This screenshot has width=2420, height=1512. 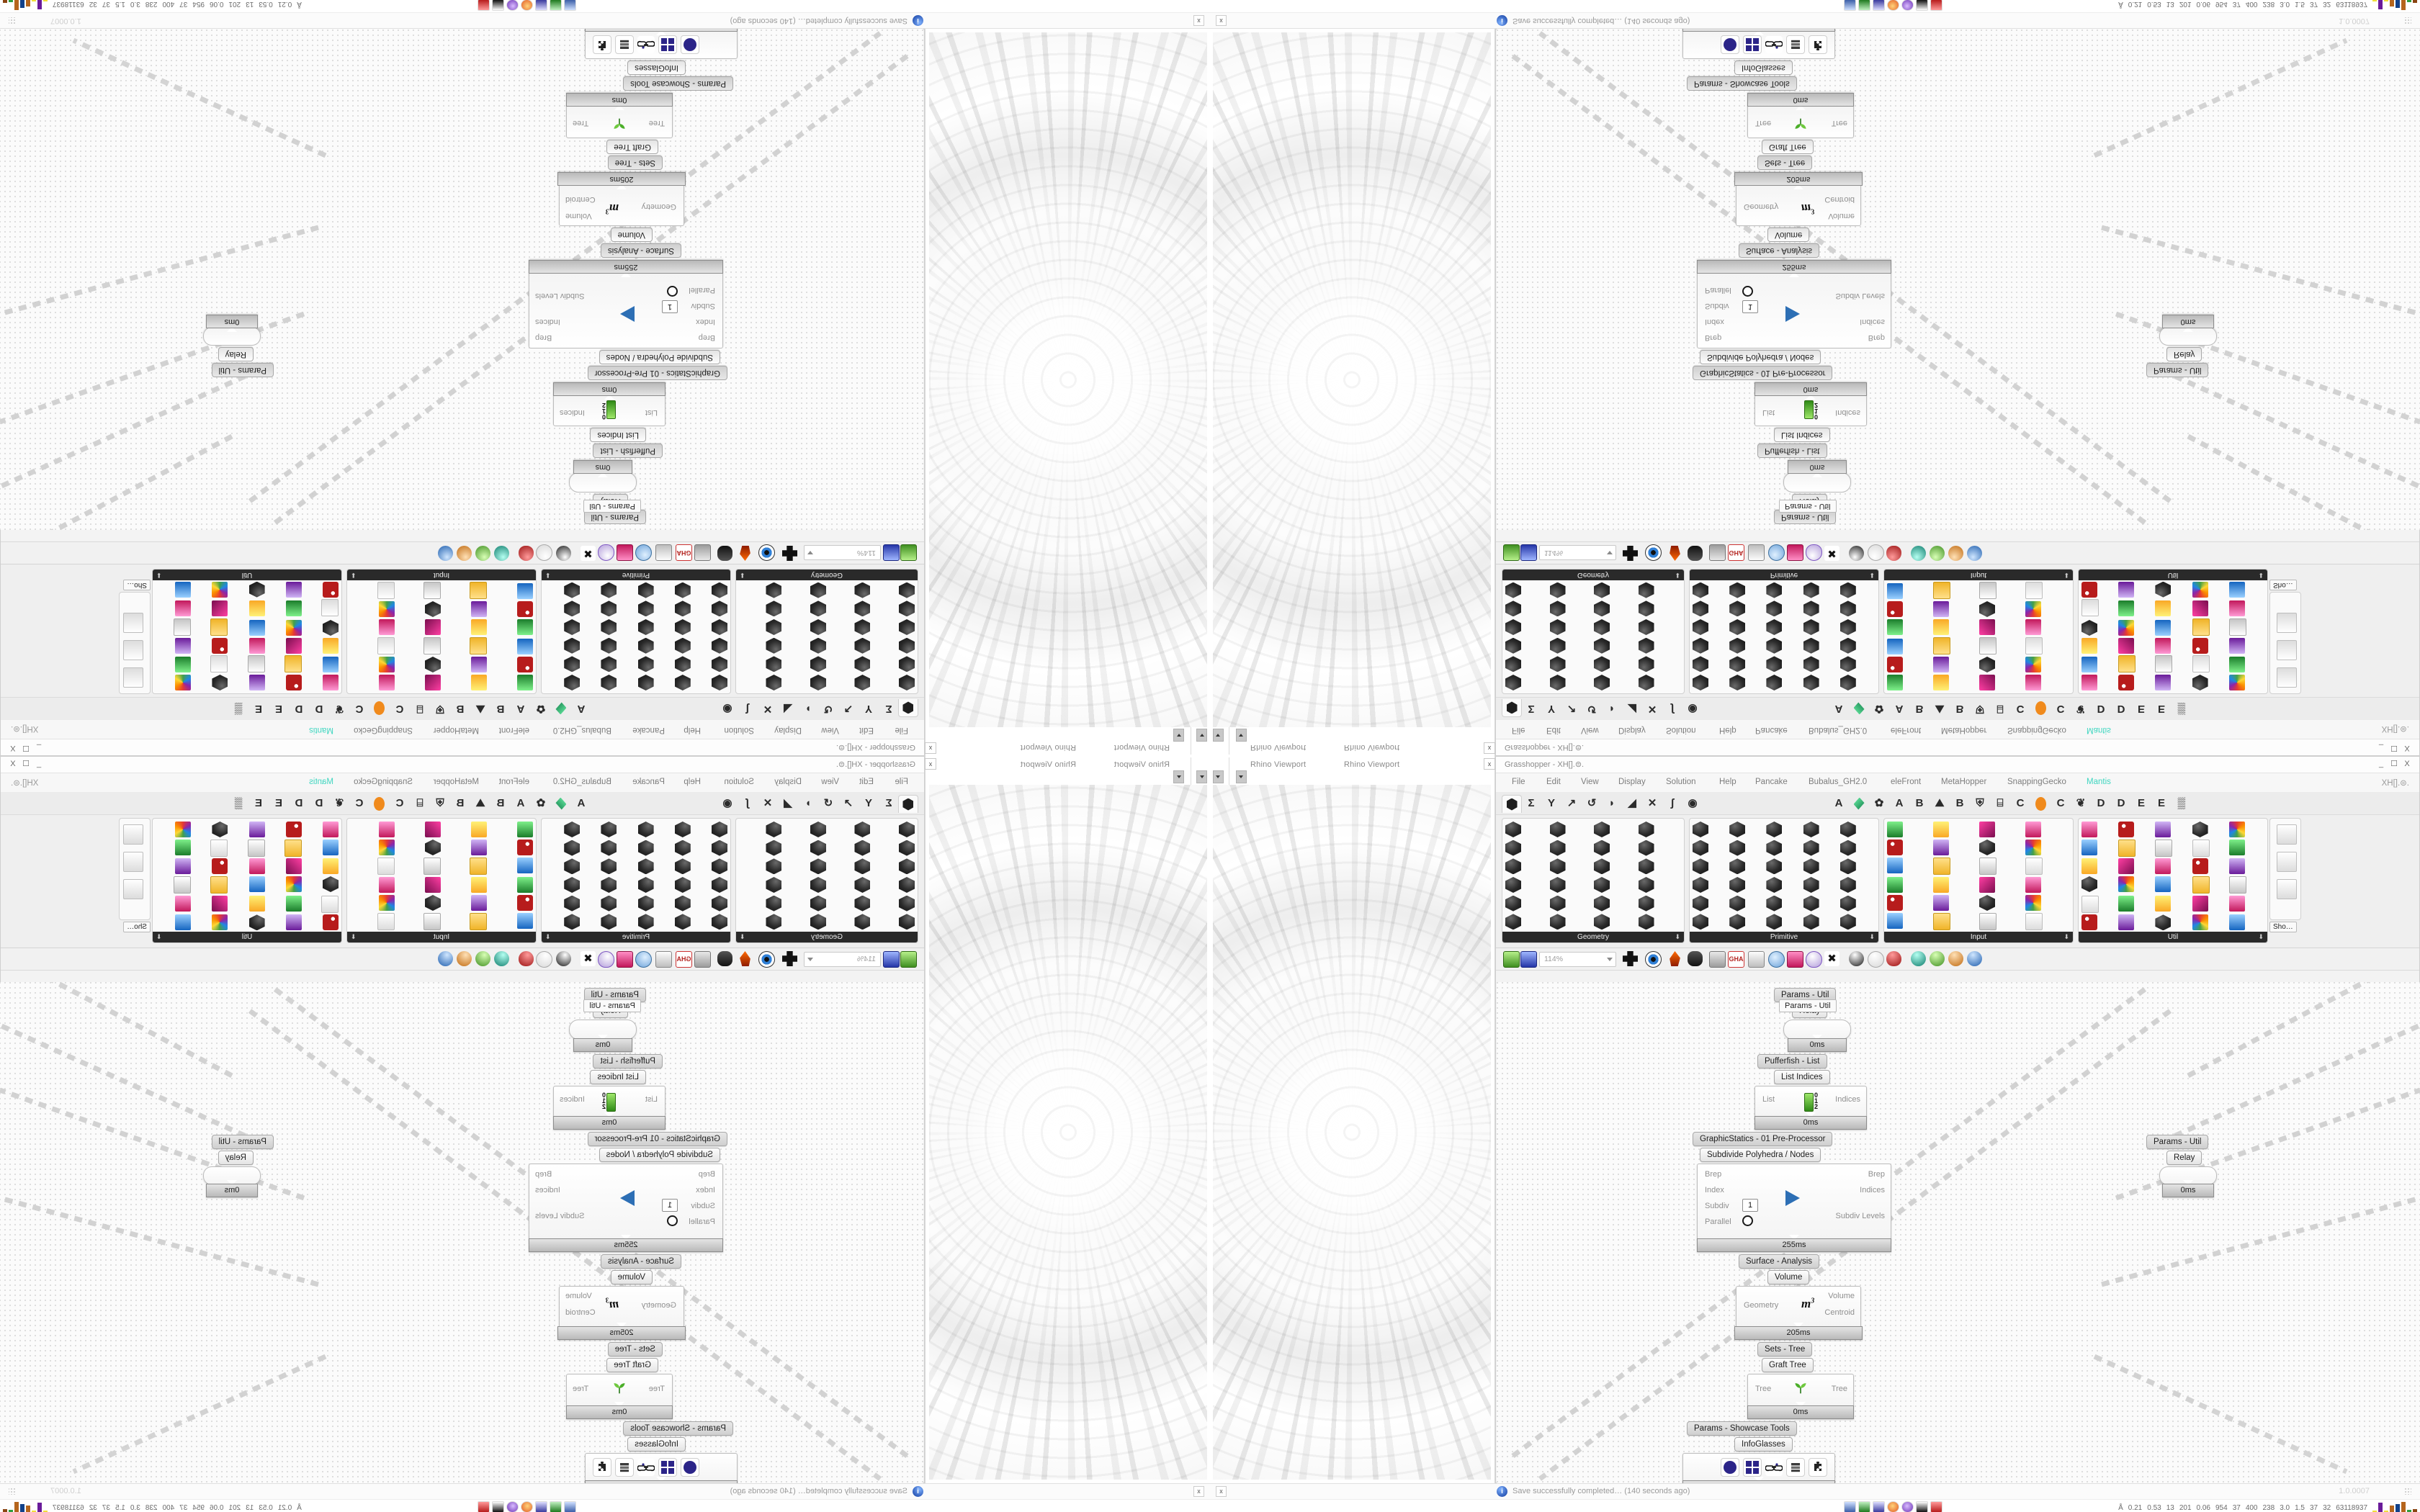 What do you see at coordinates (465, 553) in the screenshot?
I see `orange-sphere-icon` at bounding box center [465, 553].